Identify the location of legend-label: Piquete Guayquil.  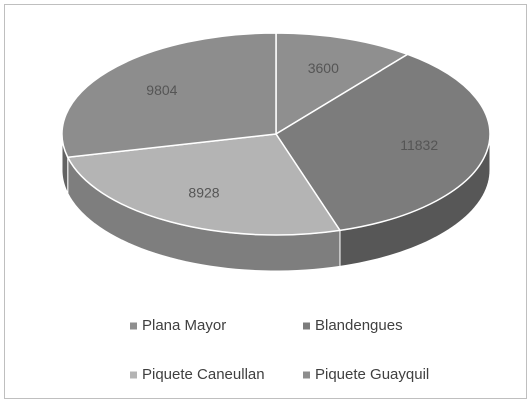
(372, 374).